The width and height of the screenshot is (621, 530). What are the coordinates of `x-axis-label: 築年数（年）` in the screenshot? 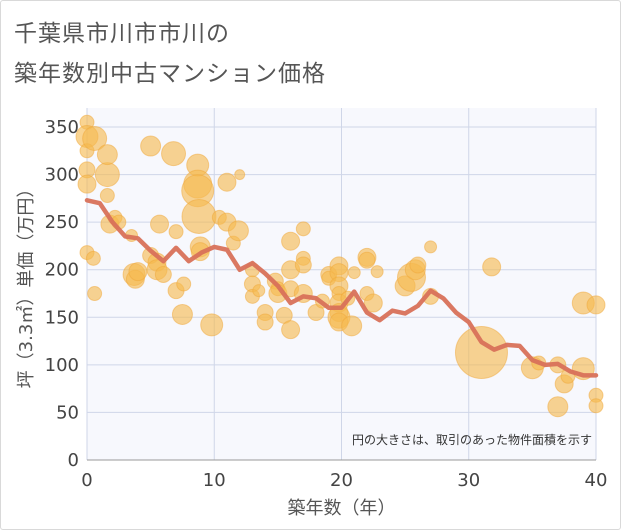 It's located at (342, 508).